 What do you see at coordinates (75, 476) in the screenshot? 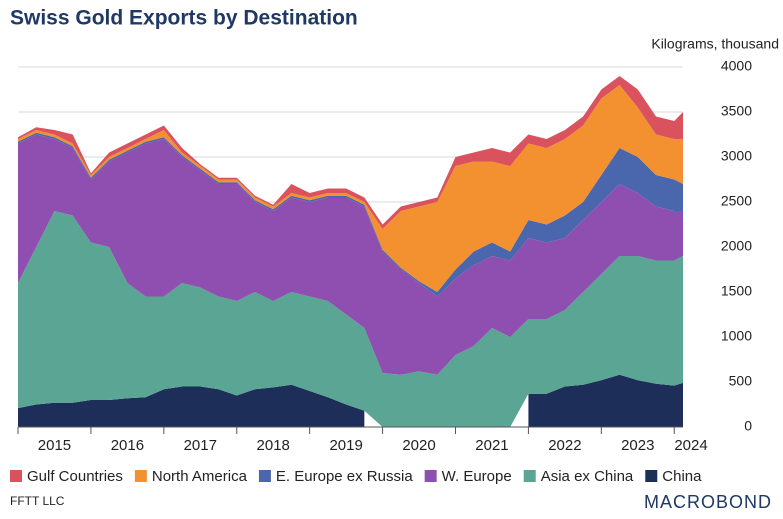
I see `legend-label: Gulf Countries` at bounding box center [75, 476].